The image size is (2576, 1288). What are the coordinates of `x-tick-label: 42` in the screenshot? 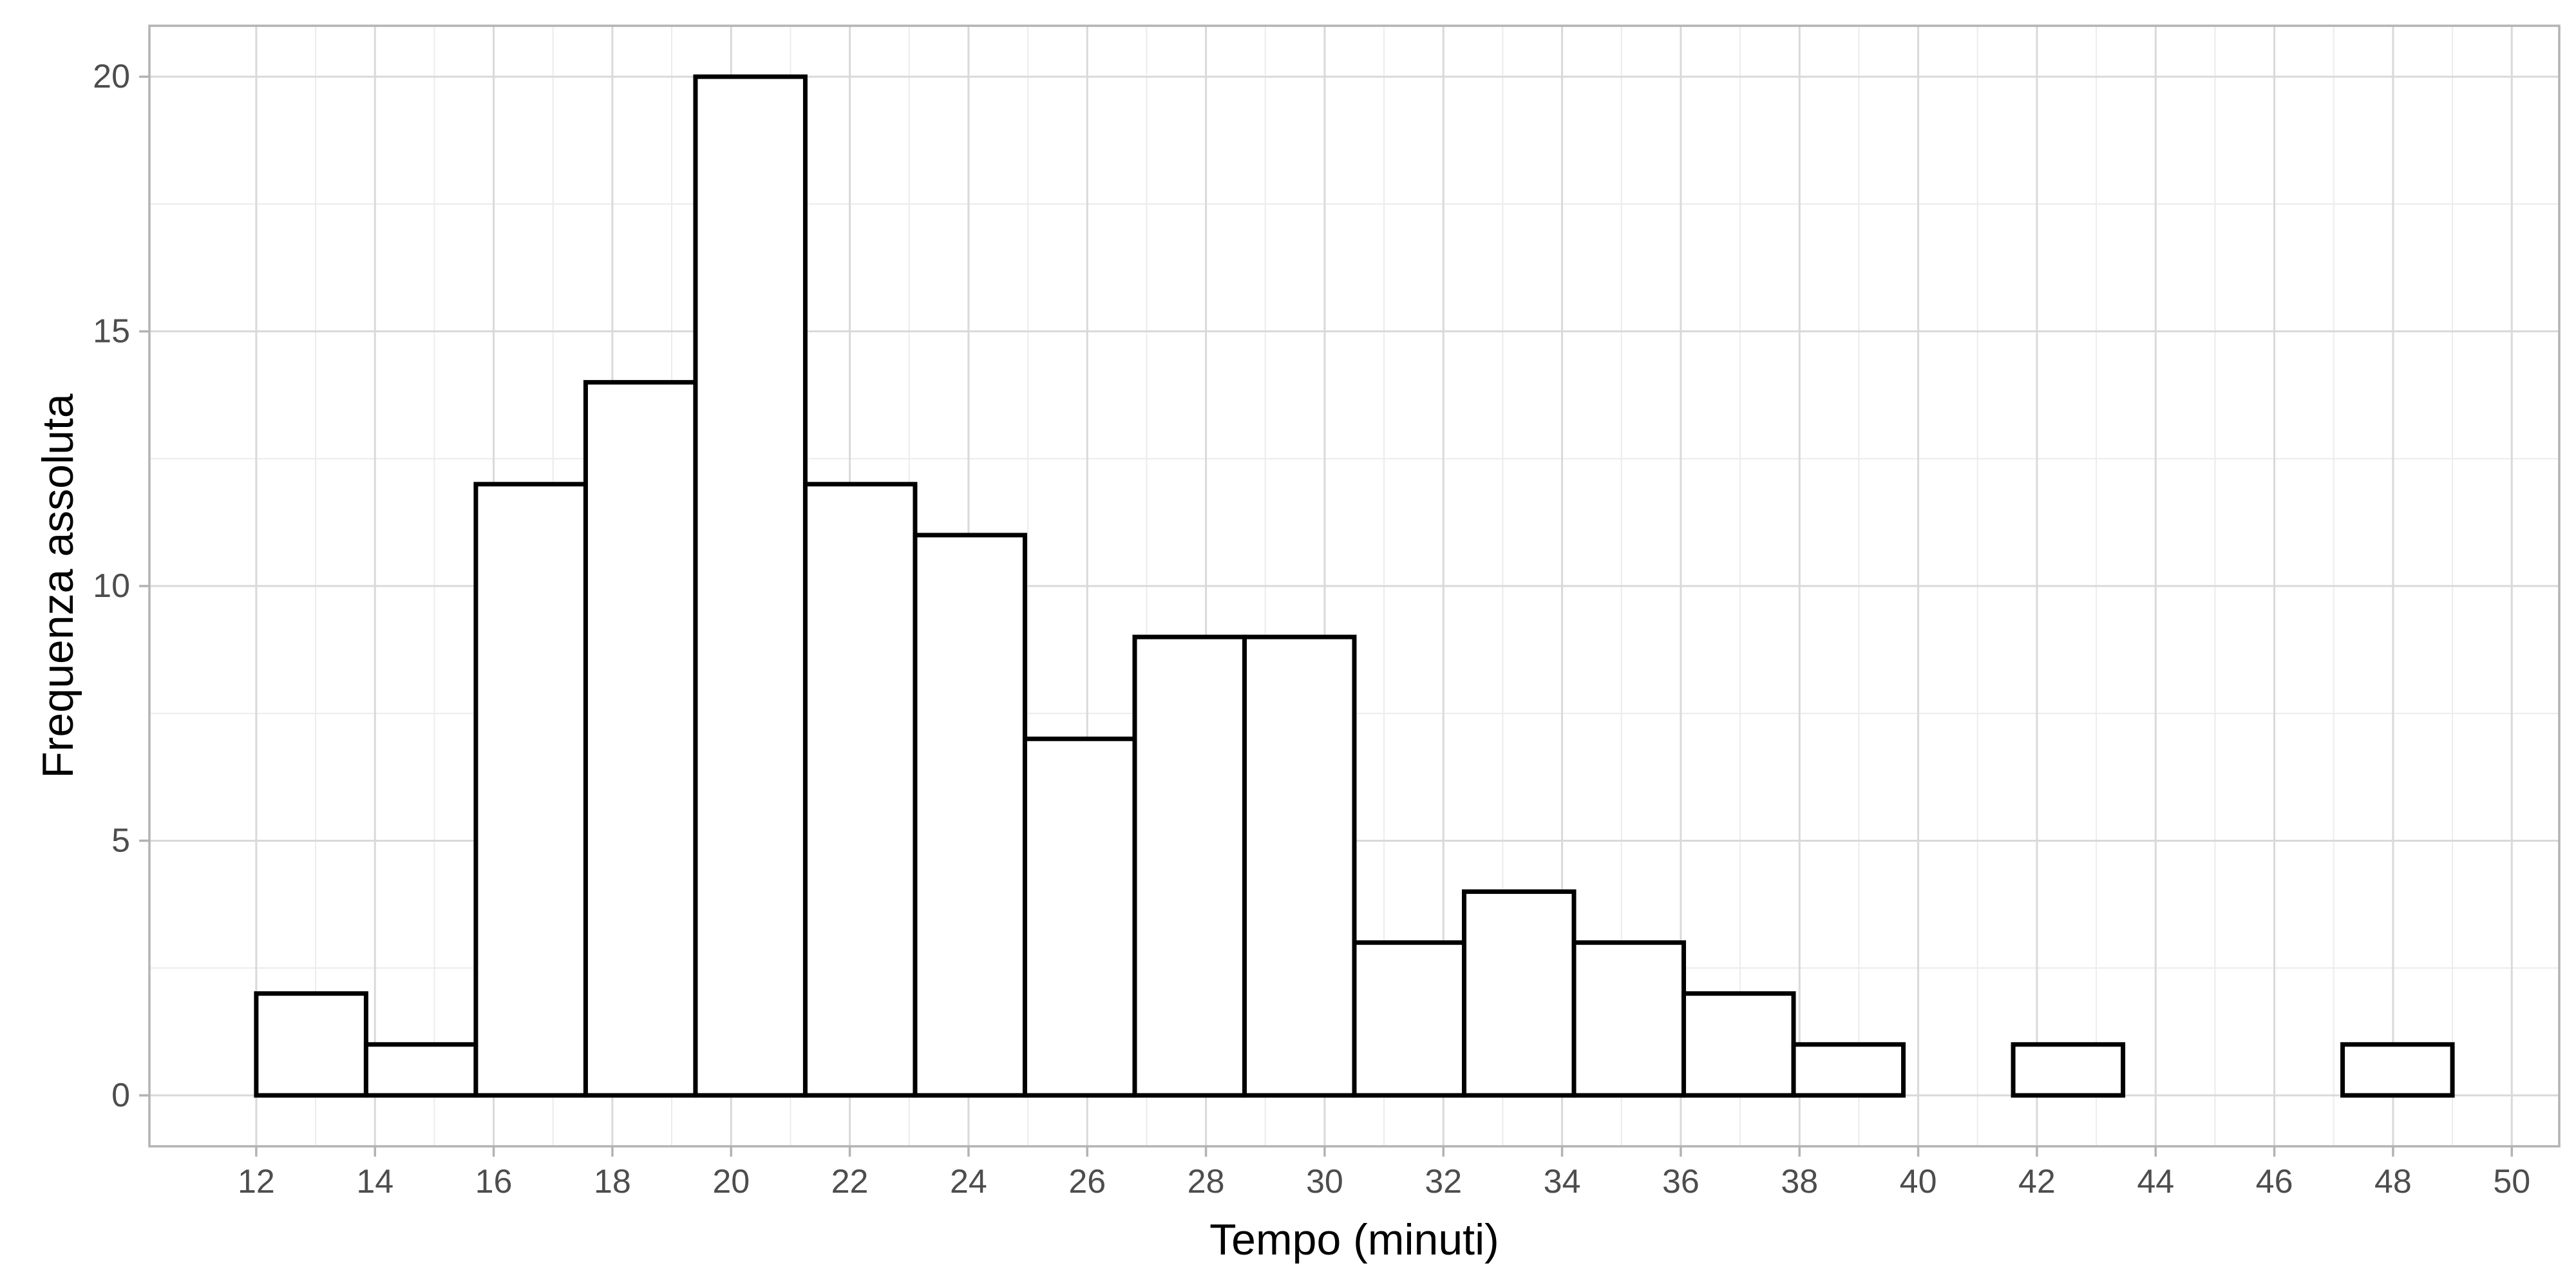 It's located at (2037, 1181).